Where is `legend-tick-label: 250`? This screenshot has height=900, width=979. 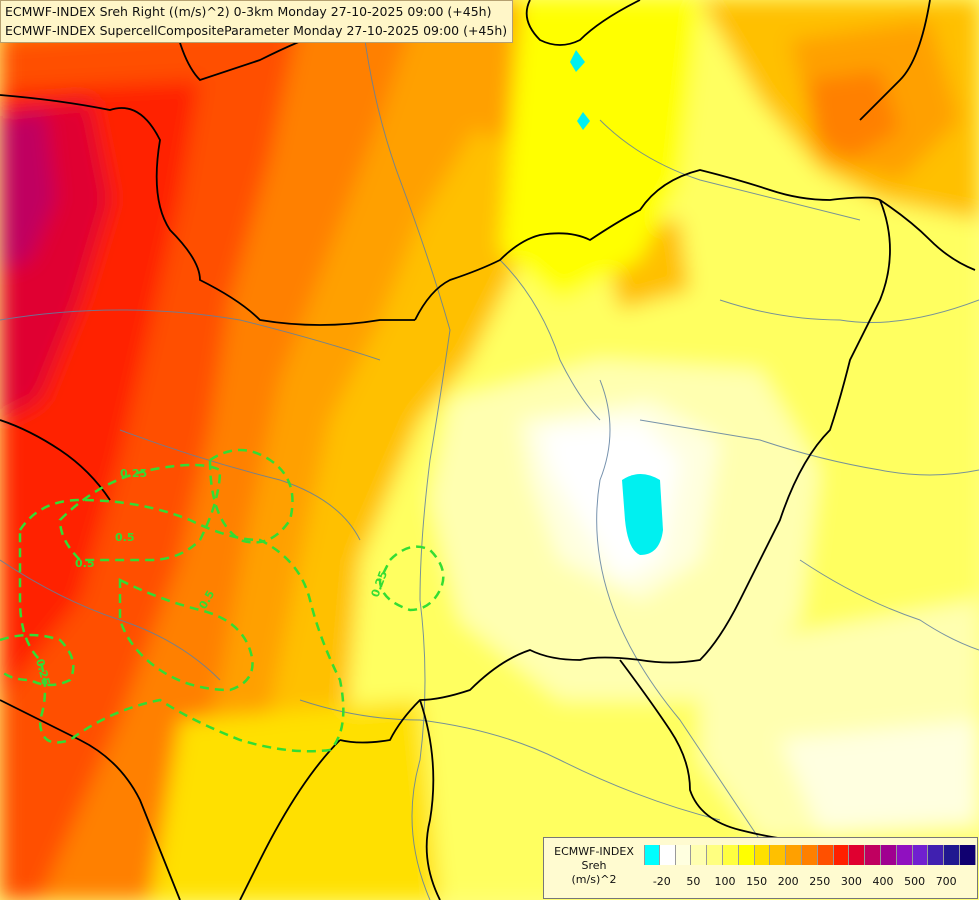
legend-tick-label: 250 is located at coordinates (820, 881).